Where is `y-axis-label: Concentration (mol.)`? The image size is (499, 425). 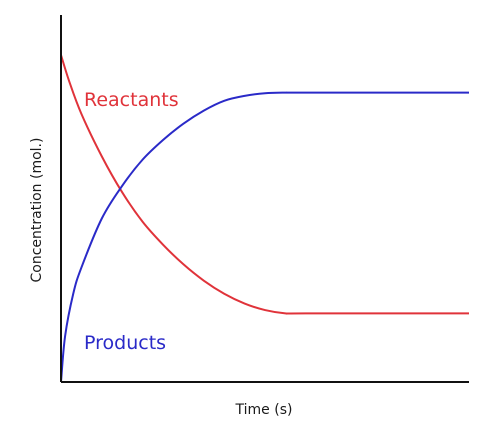 y-axis-label: Concentration (mol.) is located at coordinates (37, 210).